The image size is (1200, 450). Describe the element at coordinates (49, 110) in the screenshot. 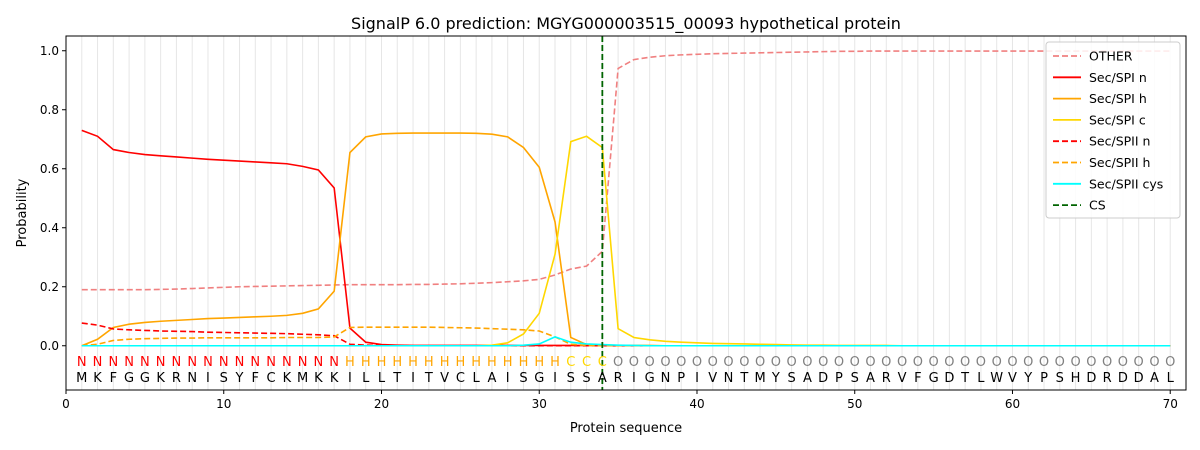

I see `y-tick-label: 0.8` at that location.